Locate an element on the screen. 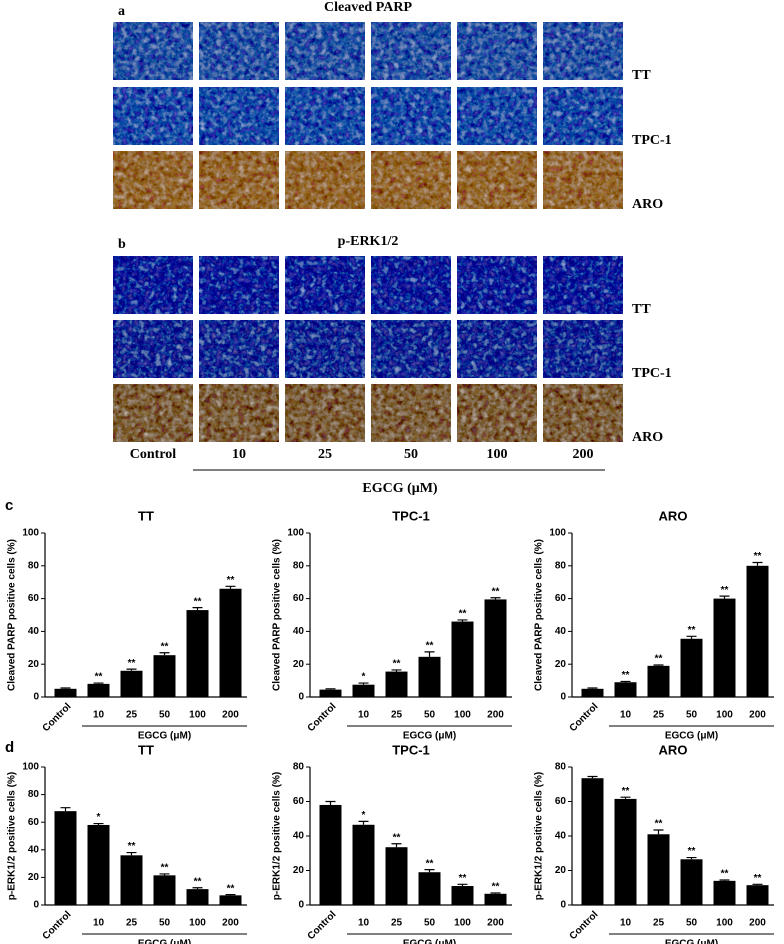 The width and height of the screenshot is (784, 944). chart-title: TPC-1 is located at coordinates (411, 515).